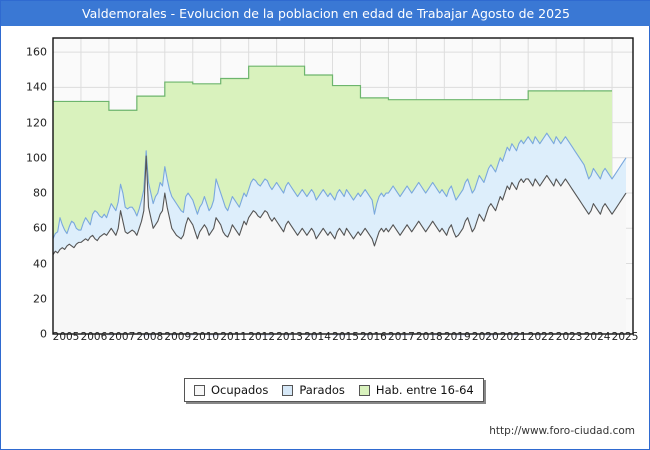 The width and height of the screenshot is (650, 450). I want to click on x-tick-label: 2022, so click(541, 337).